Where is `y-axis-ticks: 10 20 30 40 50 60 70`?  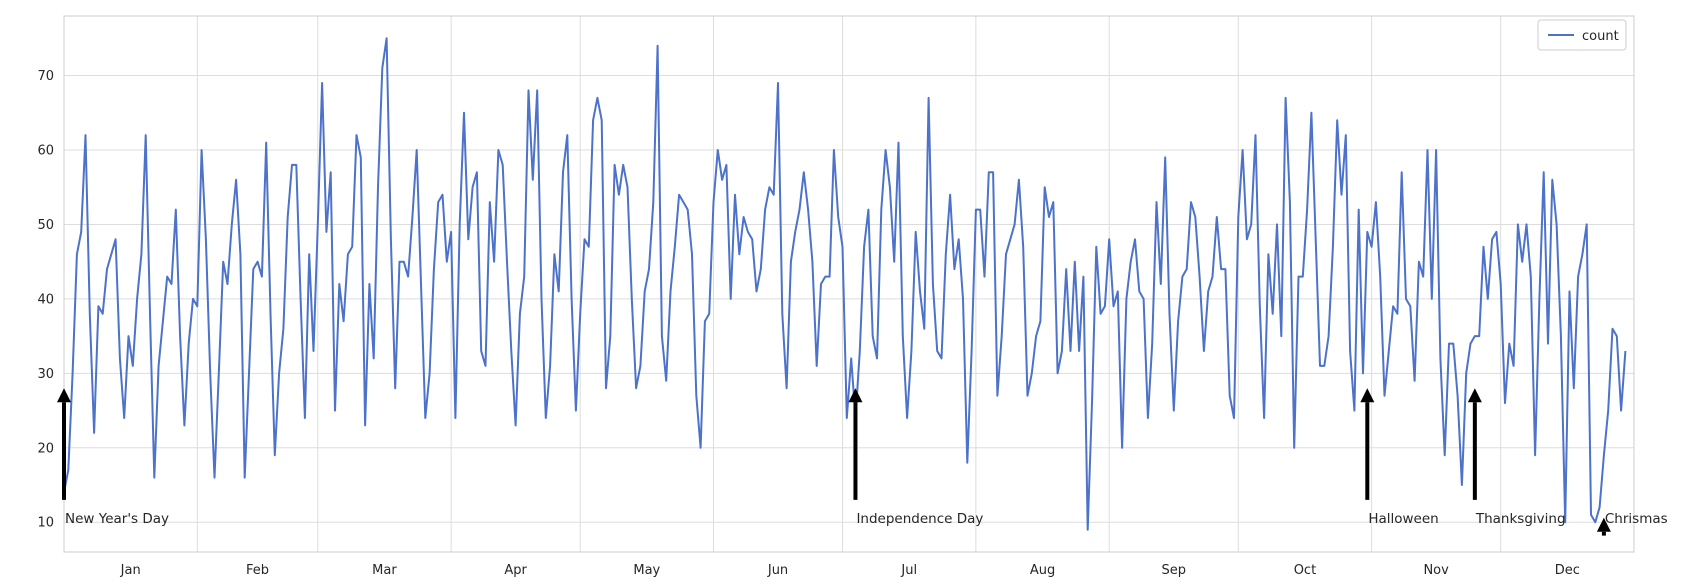 y-axis-ticks: 10 20 30 40 50 60 70 is located at coordinates (45, 300).